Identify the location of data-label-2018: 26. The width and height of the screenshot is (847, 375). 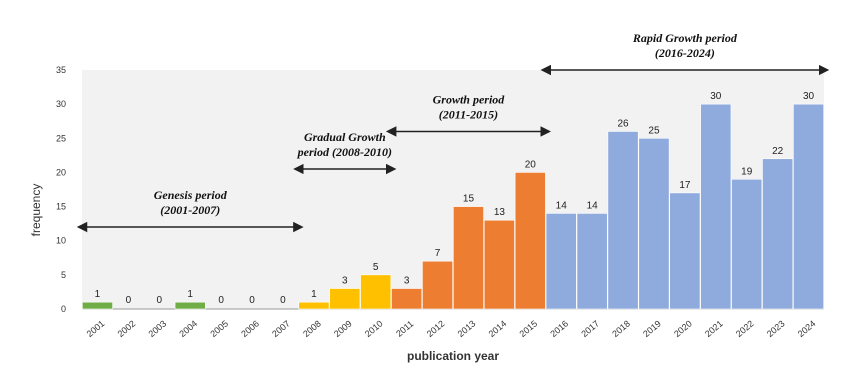
(623, 123).